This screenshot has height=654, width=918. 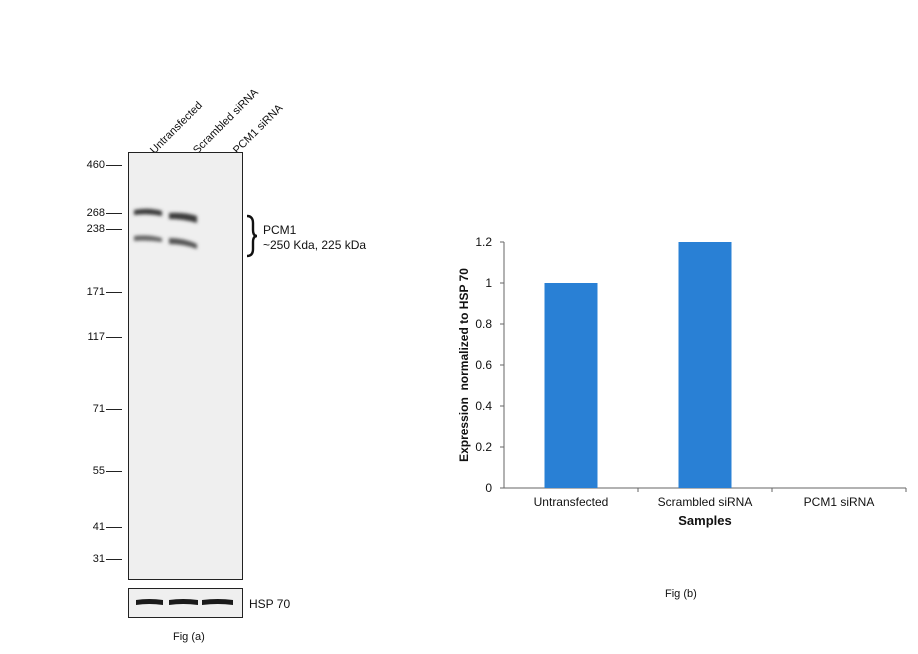 I want to click on hsp70-bands, so click(x=184, y=602).